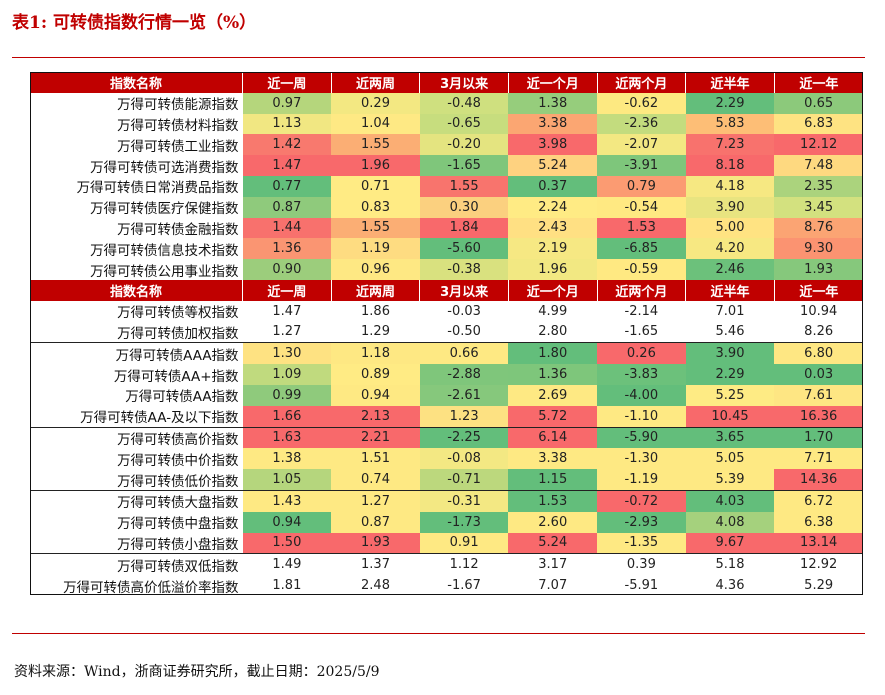 Image resolution: width=885 pixels, height=695 pixels. Describe the element at coordinates (553, 564) in the screenshot. I see `value-cell: 3.17` at that location.